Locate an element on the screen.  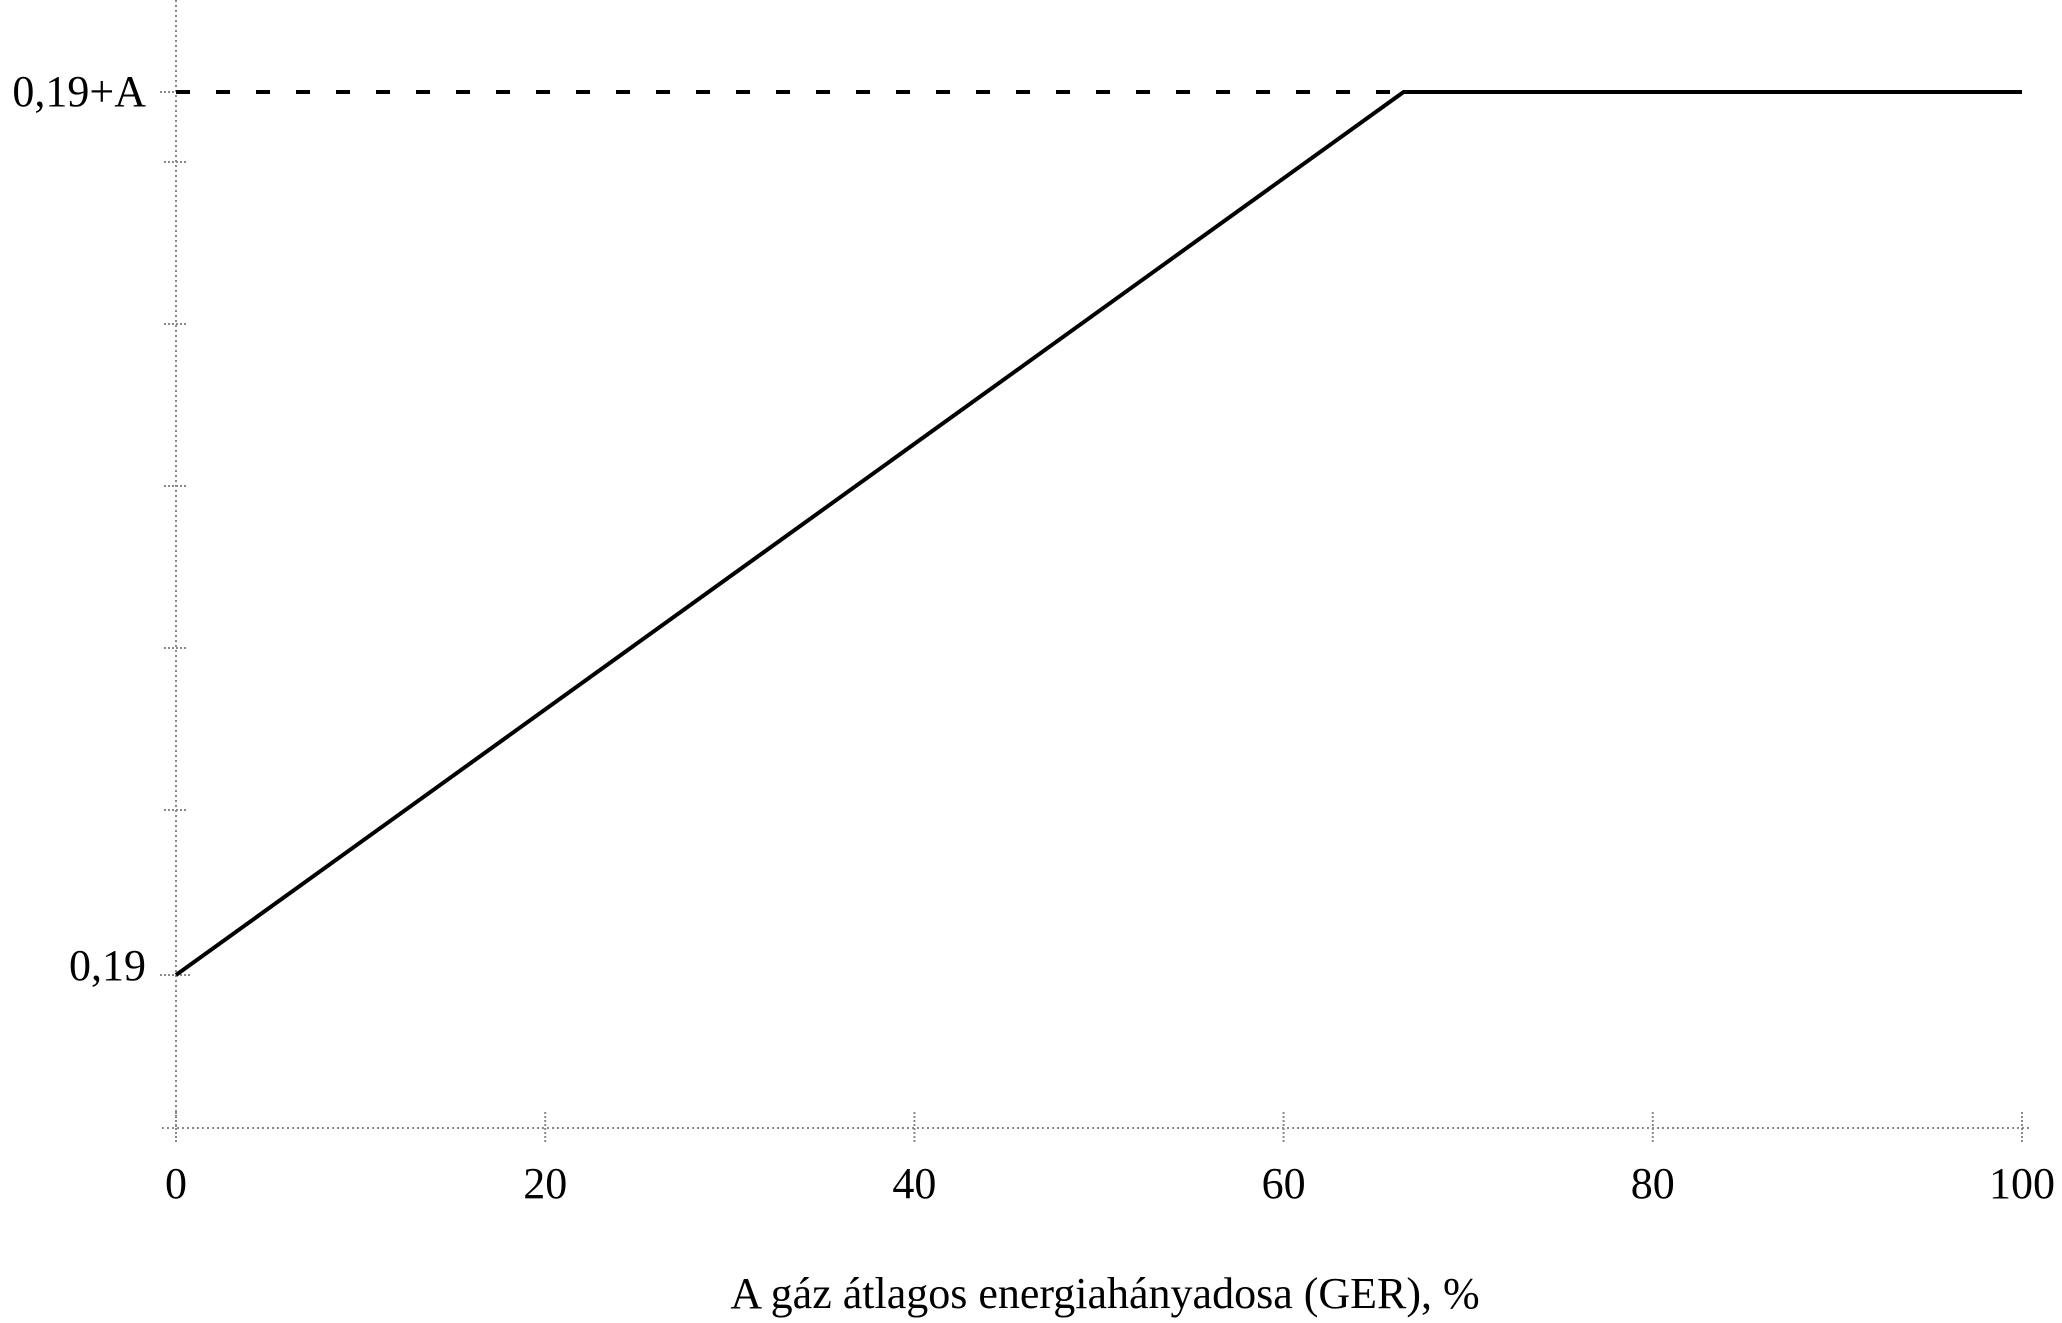
x-tick-label: 40 is located at coordinates (914, 1183).